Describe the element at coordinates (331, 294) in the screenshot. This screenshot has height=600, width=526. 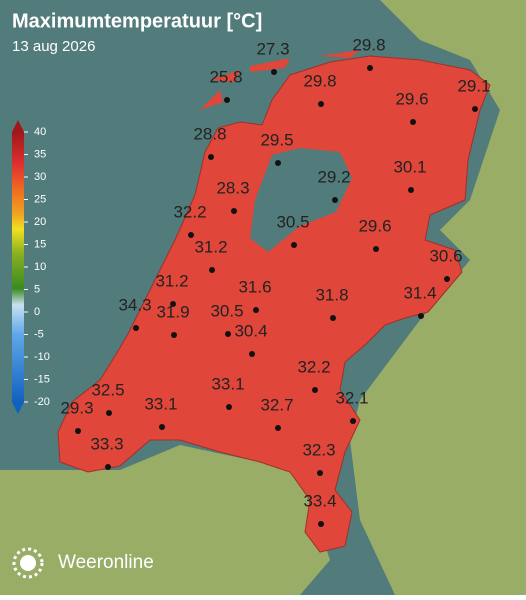
I see `station-value: 31.8` at that location.